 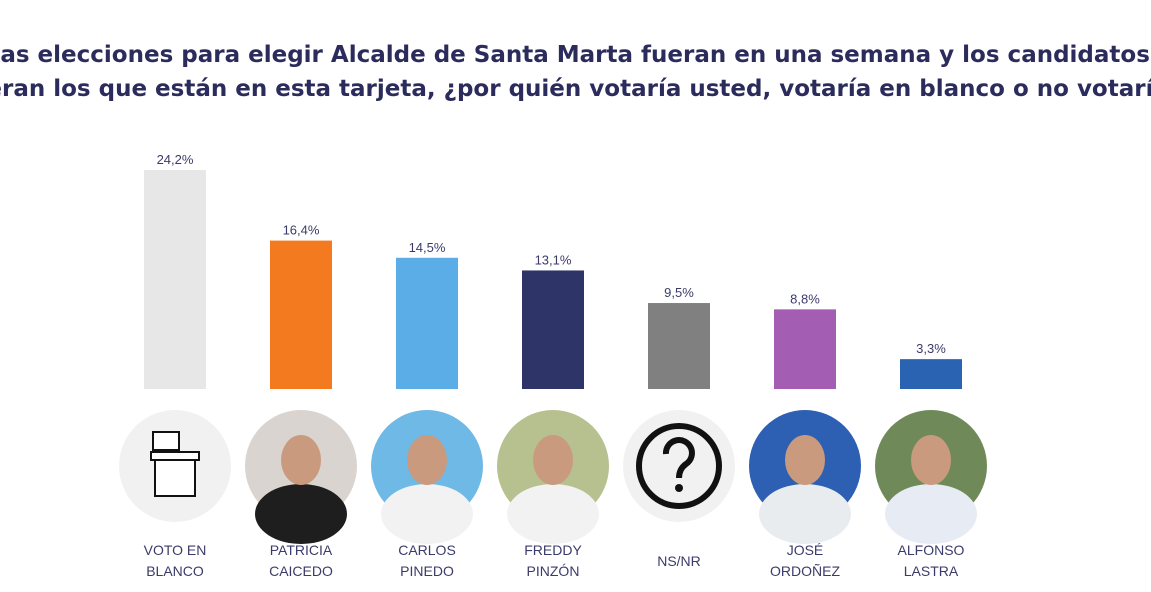 What do you see at coordinates (427, 247) in the screenshot?
I see `value-label: 14,5%` at bounding box center [427, 247].